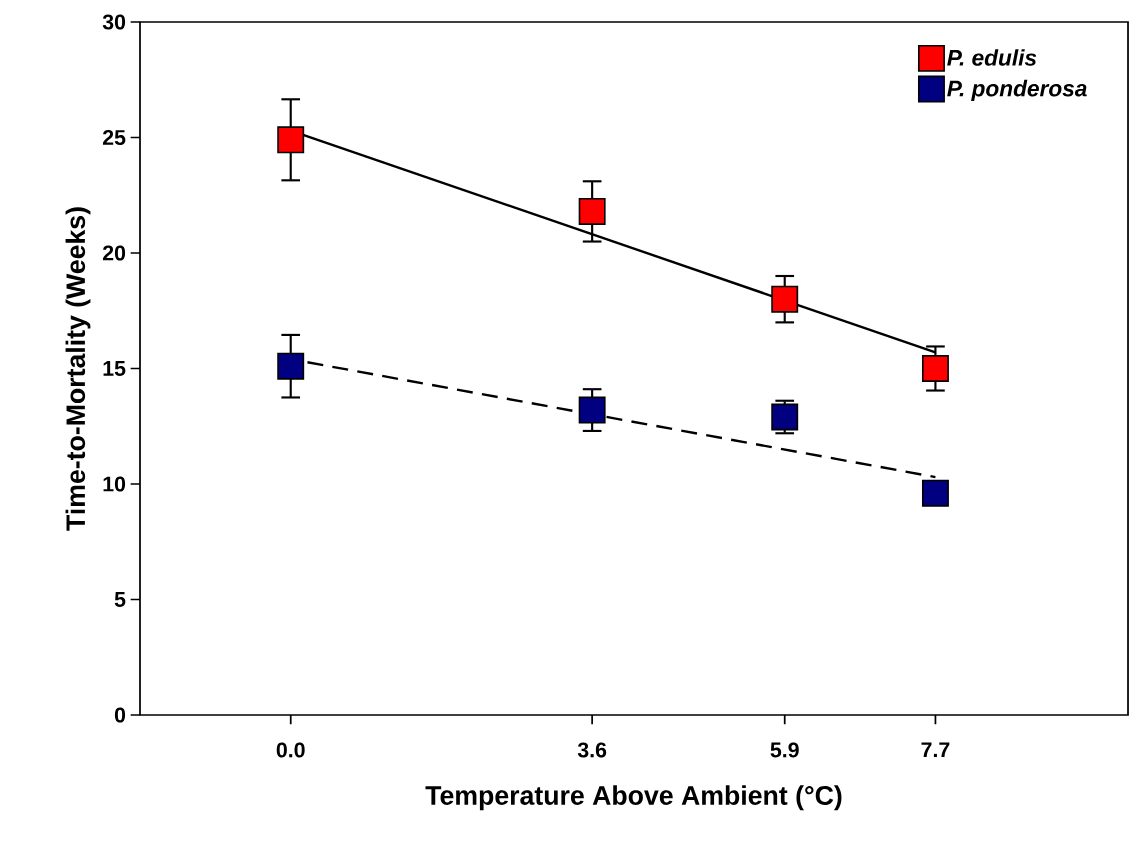 This screenshot has height=853, width=1130. Describe the element at coordinates (114, 368) in the screenshot. I see `y-tick-label: 15` at that location.